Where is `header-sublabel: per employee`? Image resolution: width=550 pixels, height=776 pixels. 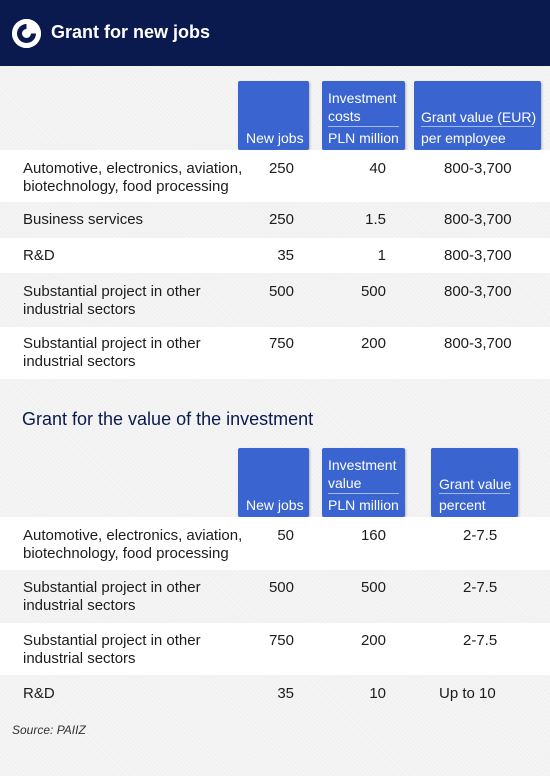
header-sublabel: per employee is located at coordinates (463, 138).